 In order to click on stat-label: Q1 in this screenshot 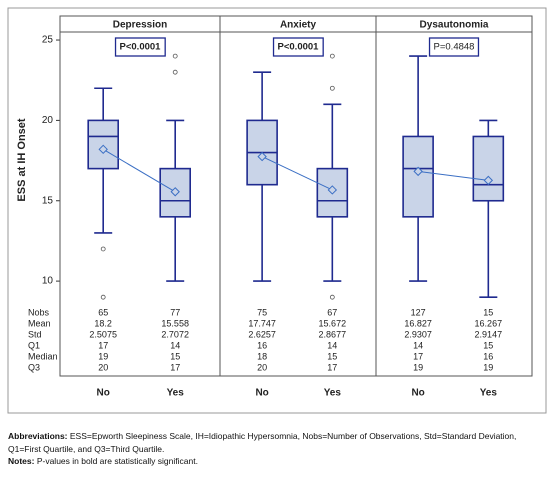, I will do `click(34, 345)`.